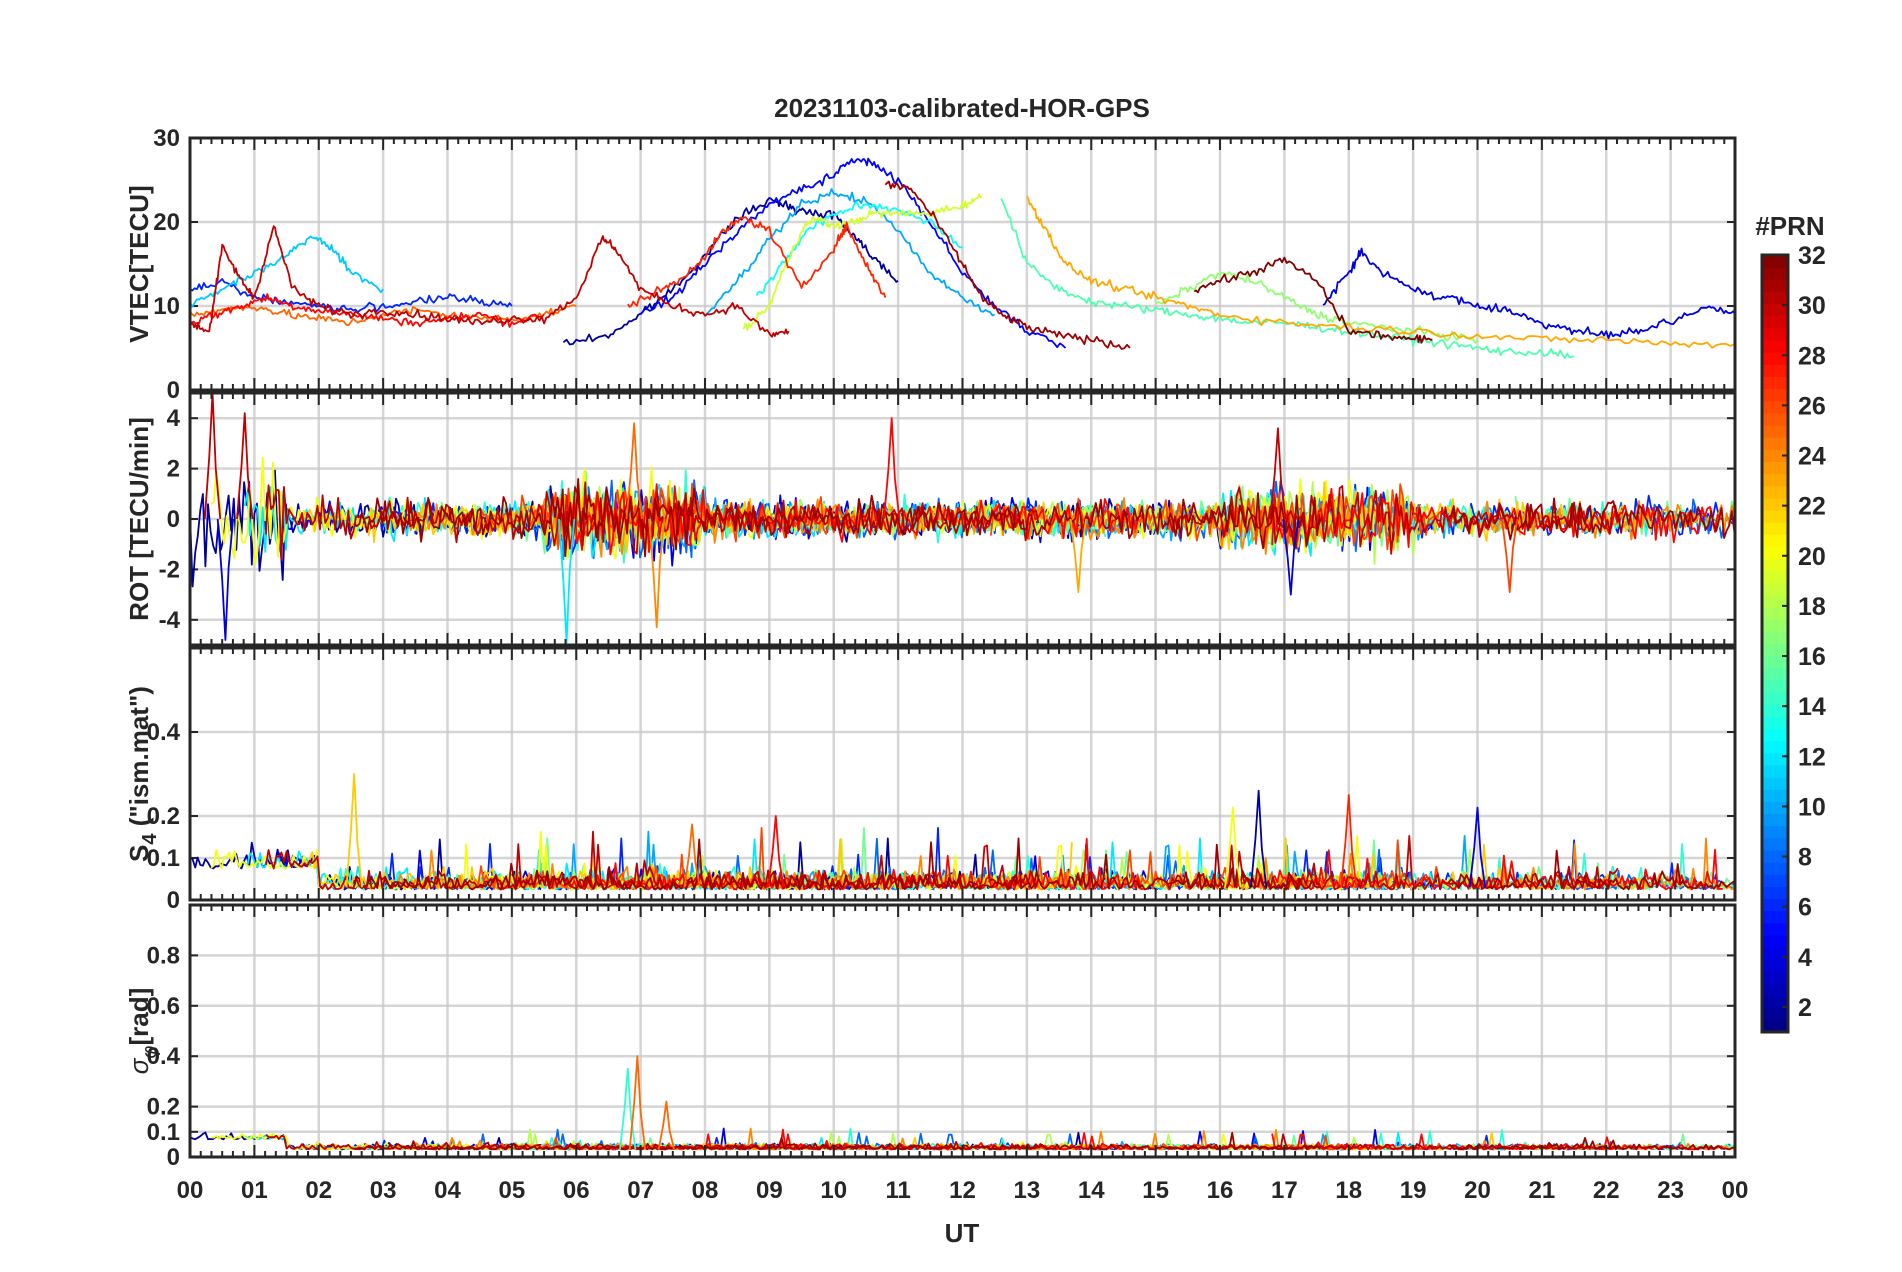 This screenshot has width=1902, height=1272. I want to click on x-tick-label: 17, so click(1284, 1190).